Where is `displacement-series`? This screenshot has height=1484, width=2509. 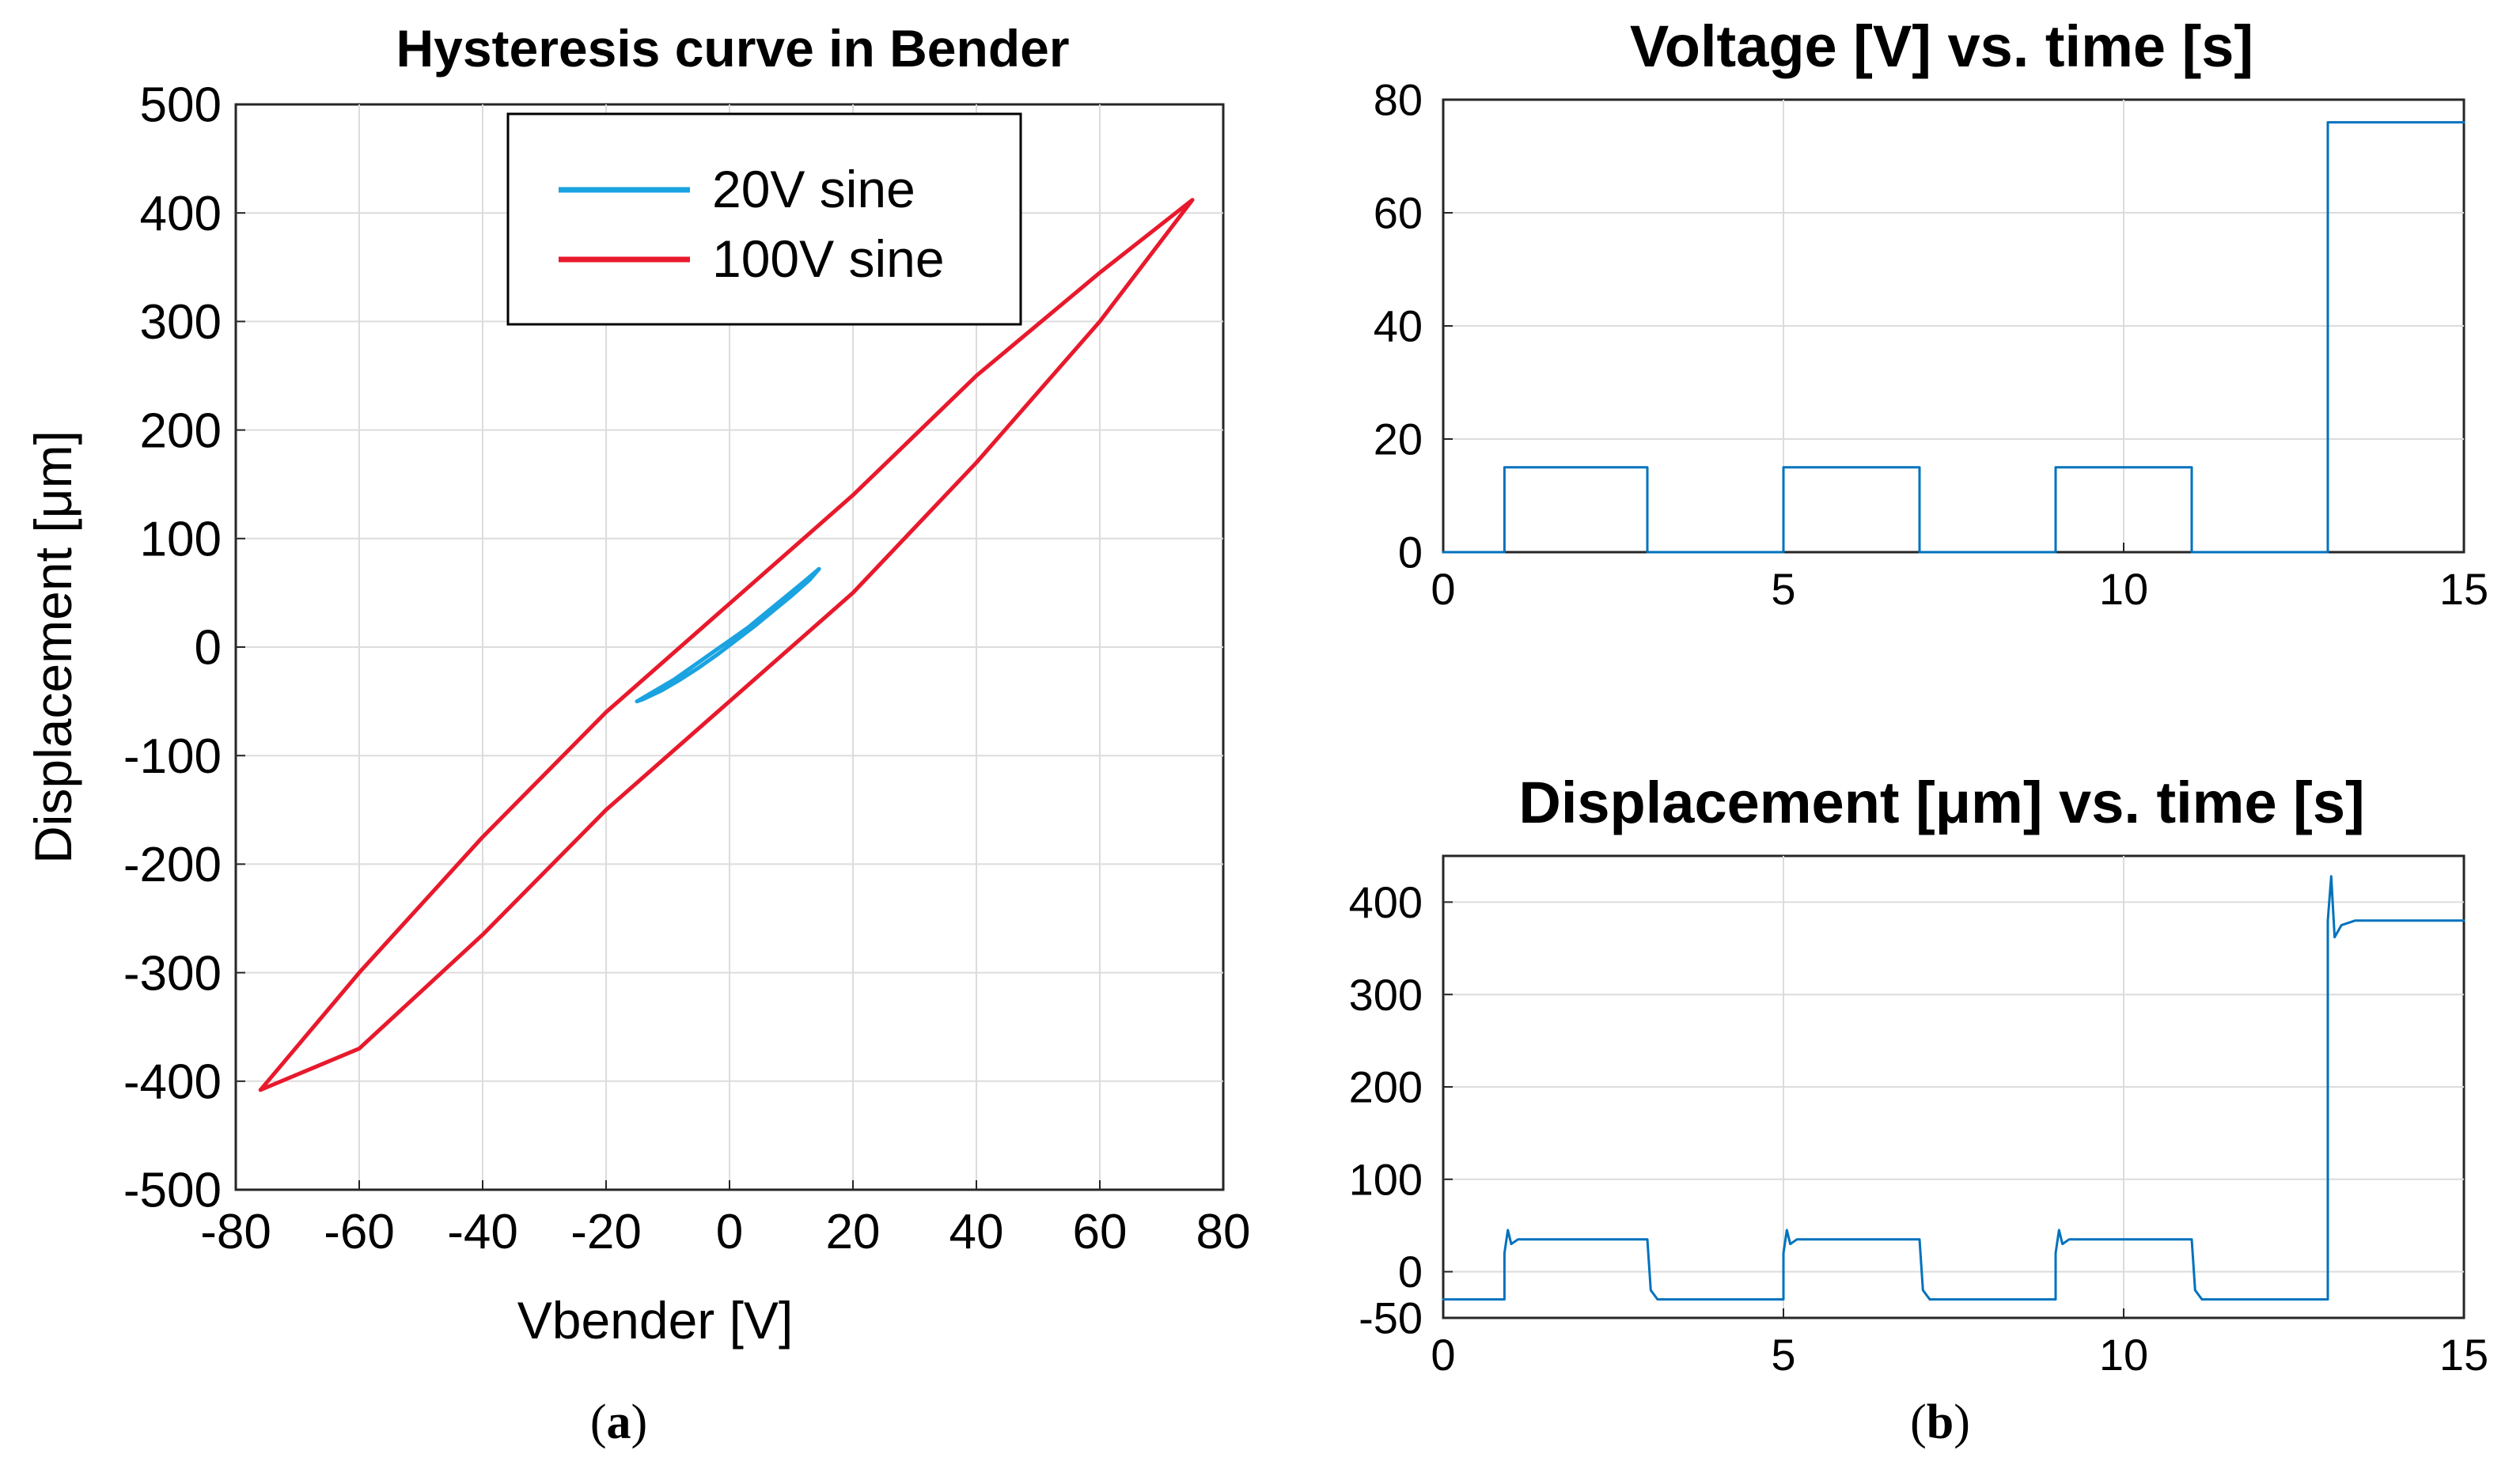 displacement-series is located at coordinates (1953, 1088).